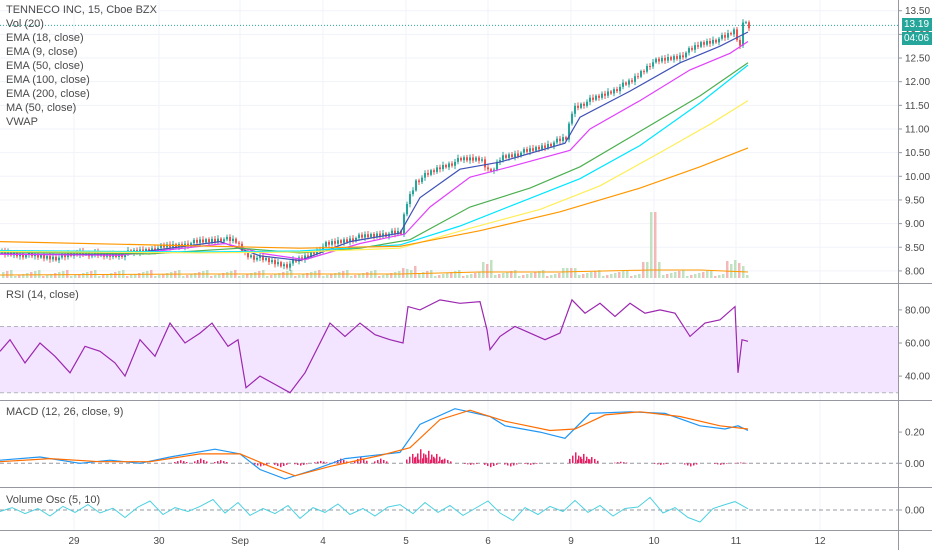 Image resolution: width=932 pixels, height=550 pixels. Describe the element at coordinates (45, 38) in the screenshot. I see `legend-ema18: EMA (18, close)` at that location.